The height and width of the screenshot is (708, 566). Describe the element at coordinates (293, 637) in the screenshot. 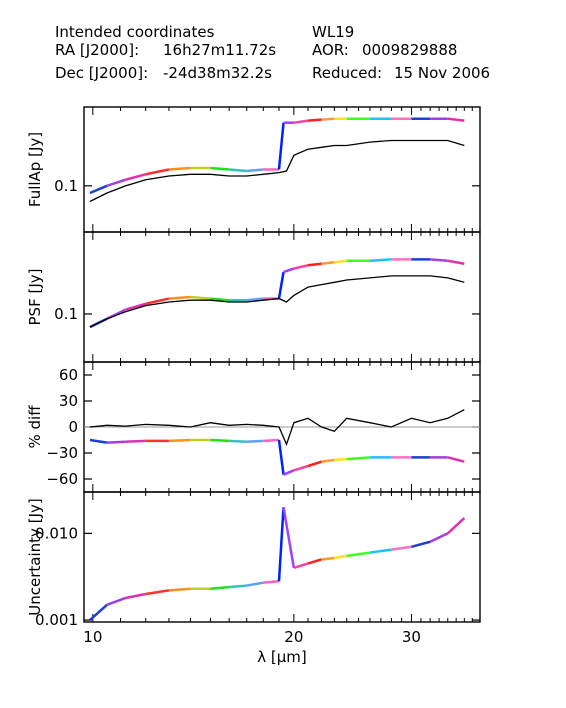

I see `x-tick-label: 20` at that location.